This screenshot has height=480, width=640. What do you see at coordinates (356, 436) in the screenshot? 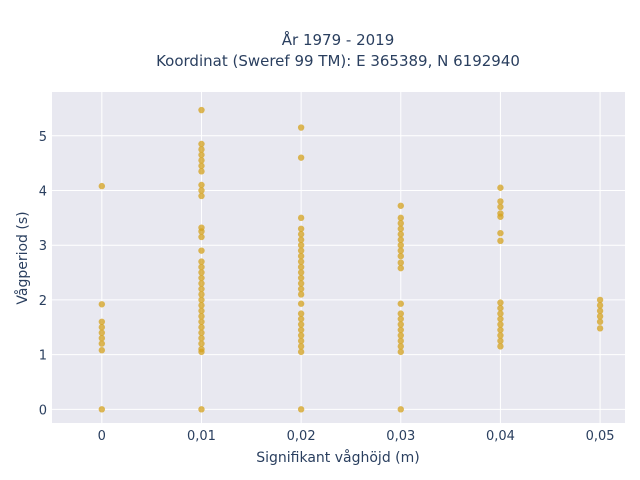
I see `x-tick-labels: 0 0,01 0,02 0,03 0,04 0,05` at bounding box center [356, 436].